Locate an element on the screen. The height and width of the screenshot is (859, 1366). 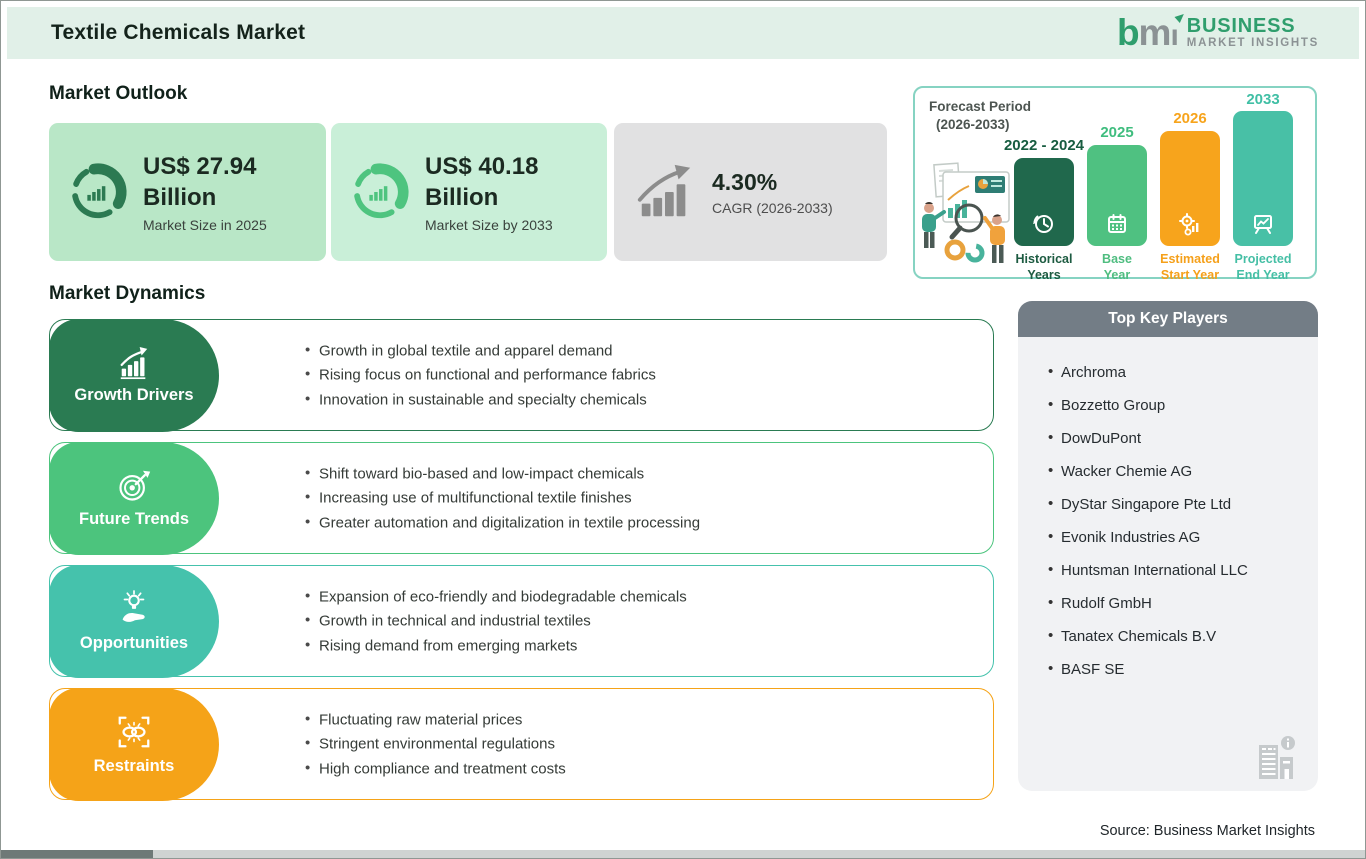
logo-market-insights-label: MARKET INSIGHTS is located at coordinates (1252, 43).